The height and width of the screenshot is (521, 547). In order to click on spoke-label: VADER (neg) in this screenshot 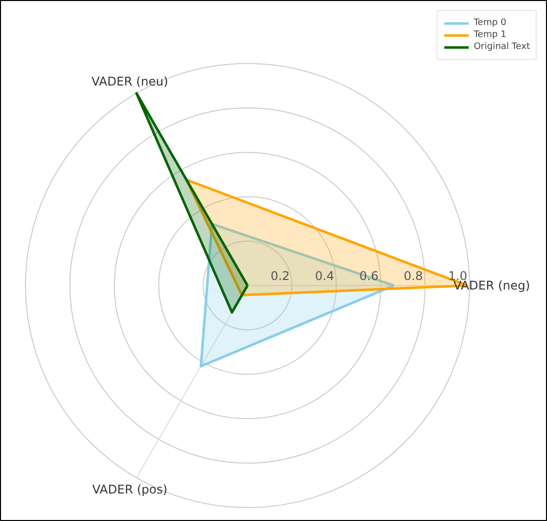, I will do `click(491, 285)`.